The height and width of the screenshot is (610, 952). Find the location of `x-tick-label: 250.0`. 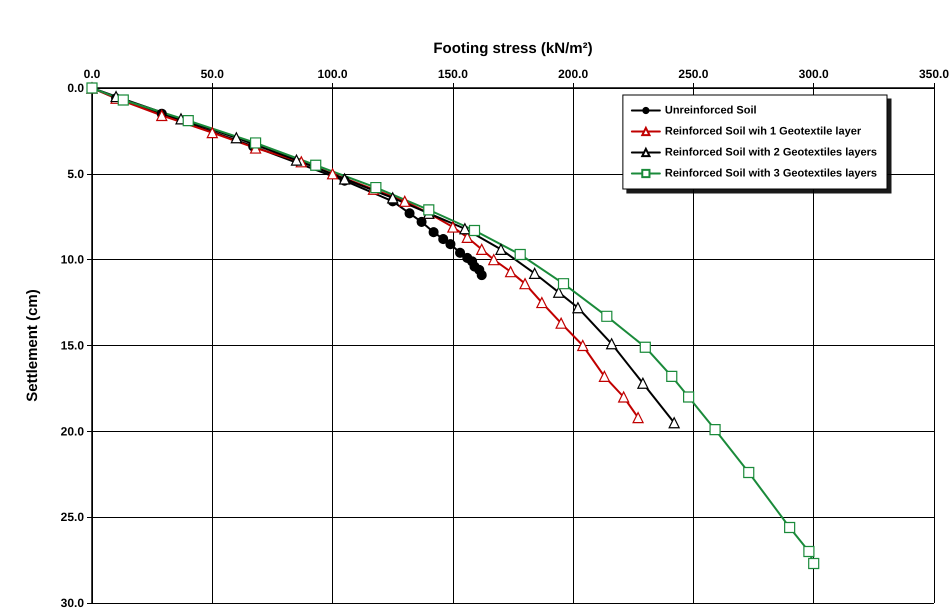

x-tick-label: 250.0 is located at coordinates (693, 74).